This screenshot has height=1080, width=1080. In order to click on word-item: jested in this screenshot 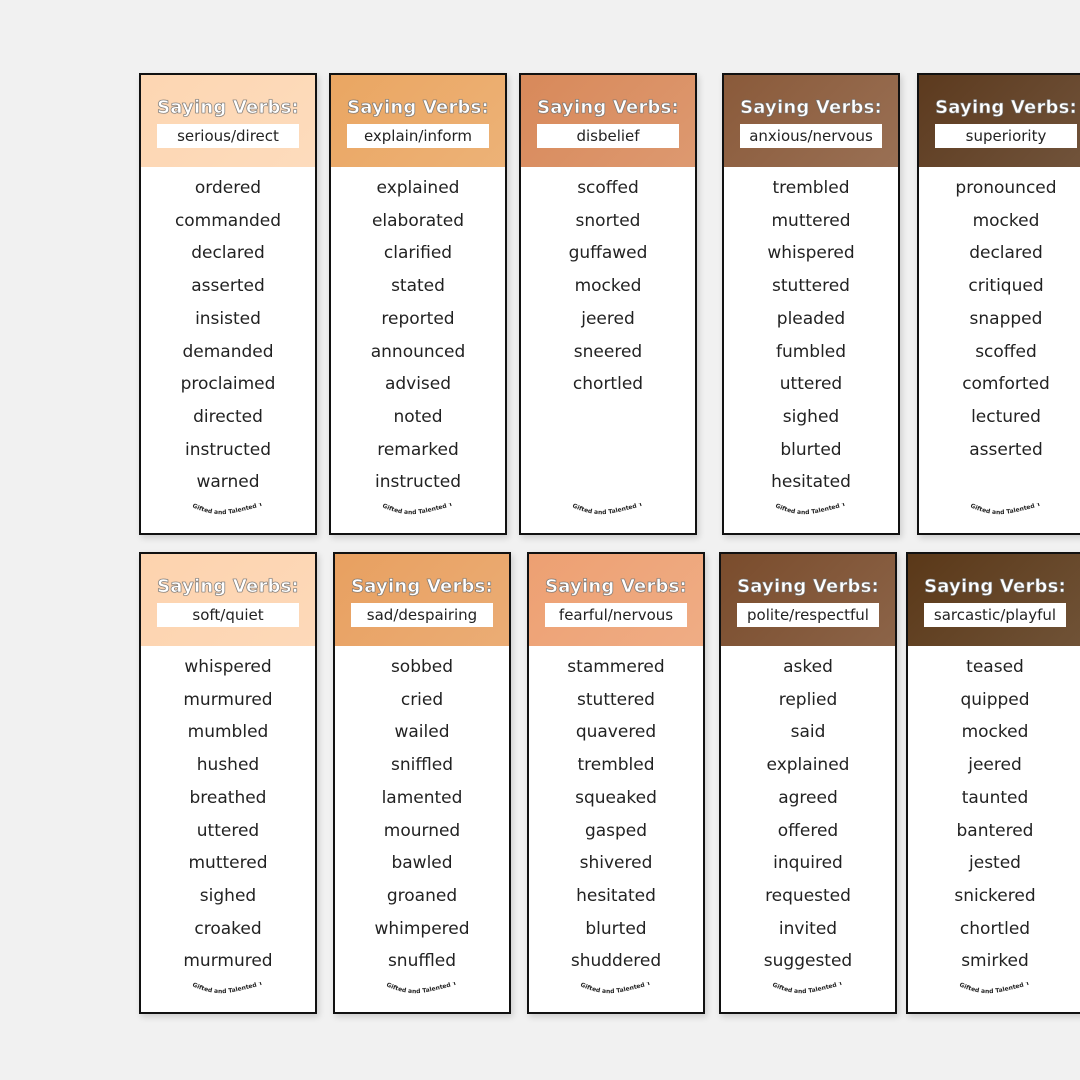, I will do `click(995, 863)`.